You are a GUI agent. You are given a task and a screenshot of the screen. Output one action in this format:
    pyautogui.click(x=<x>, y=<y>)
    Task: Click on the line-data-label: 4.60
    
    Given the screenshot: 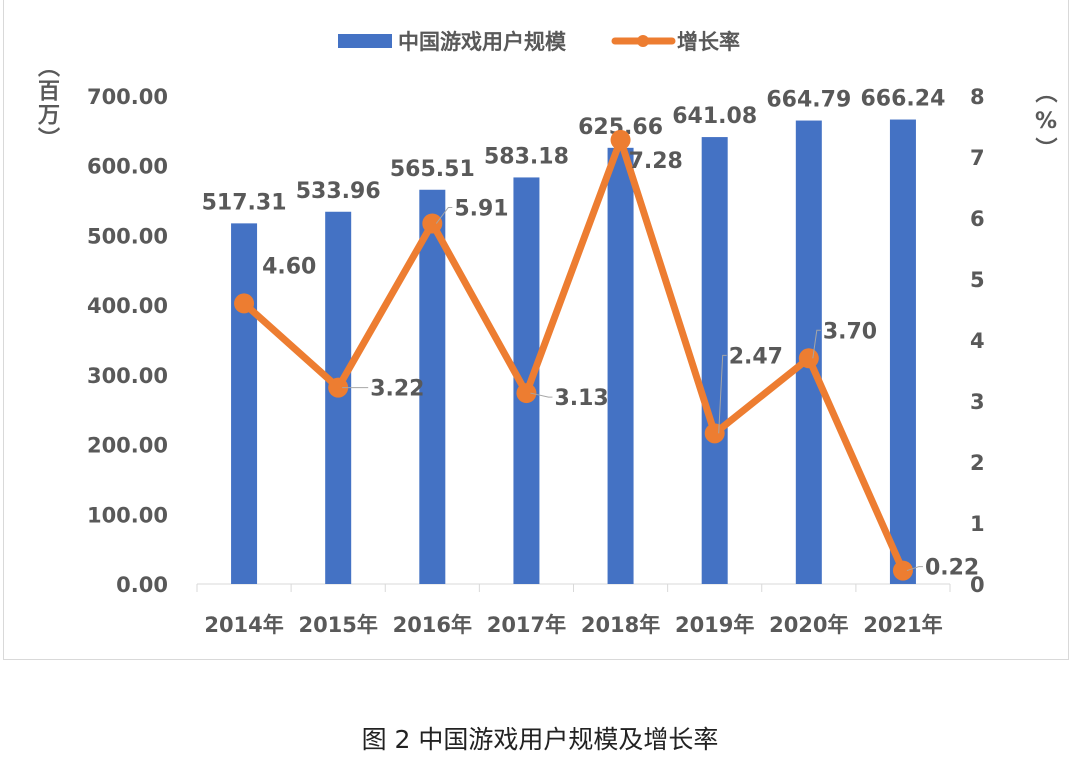 What is the action you would take?
    pyautogui.click(x=289, y=266)
    